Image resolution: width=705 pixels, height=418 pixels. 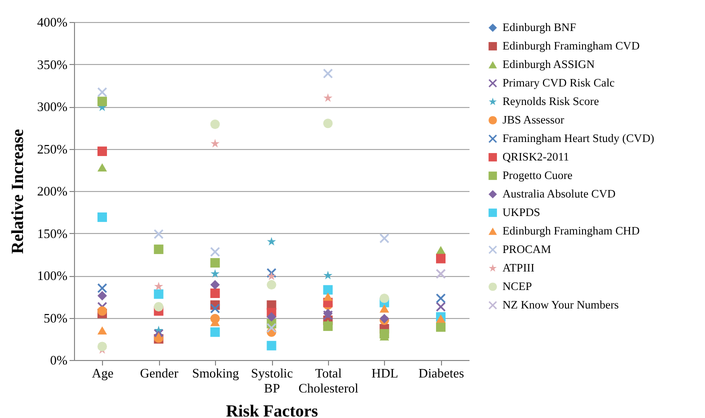 What do you see at coordinates (517, 286) in the screenshot?
I see `legend-label: NCEP` at bounding box center [517, 286].